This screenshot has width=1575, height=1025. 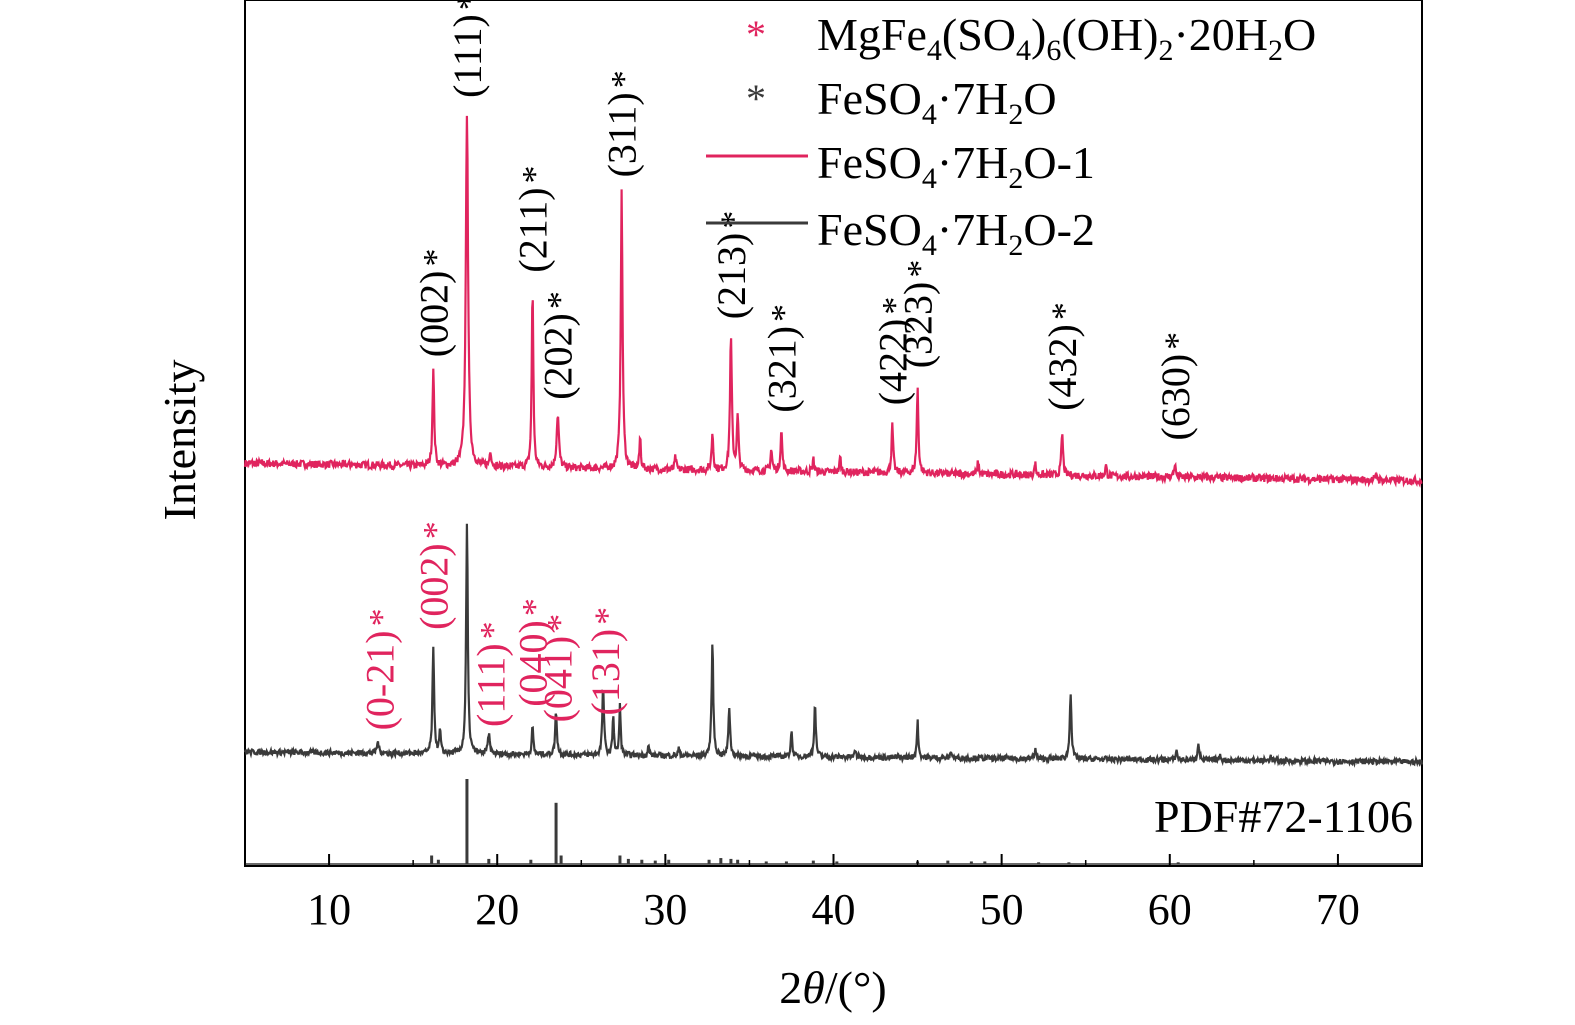 I want to click on peak-hkl: (041), so click(x=558, y=679).